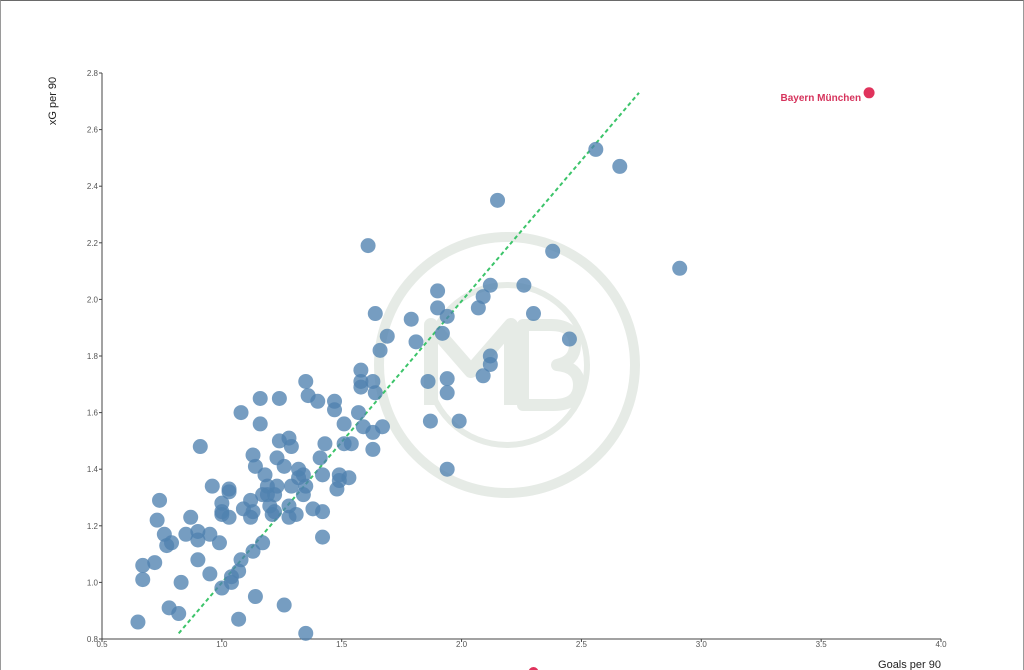 The image size is (1024, 670). I want to click on watermark-letter-m, so click(471, 361).